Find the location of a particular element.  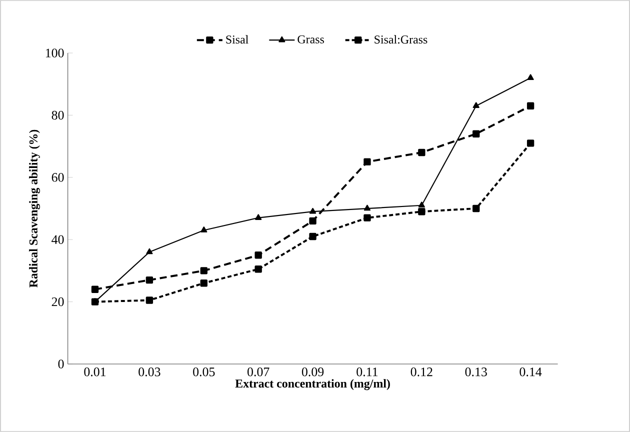

y-tick-label: 40 is located at coordinates (58, 239).